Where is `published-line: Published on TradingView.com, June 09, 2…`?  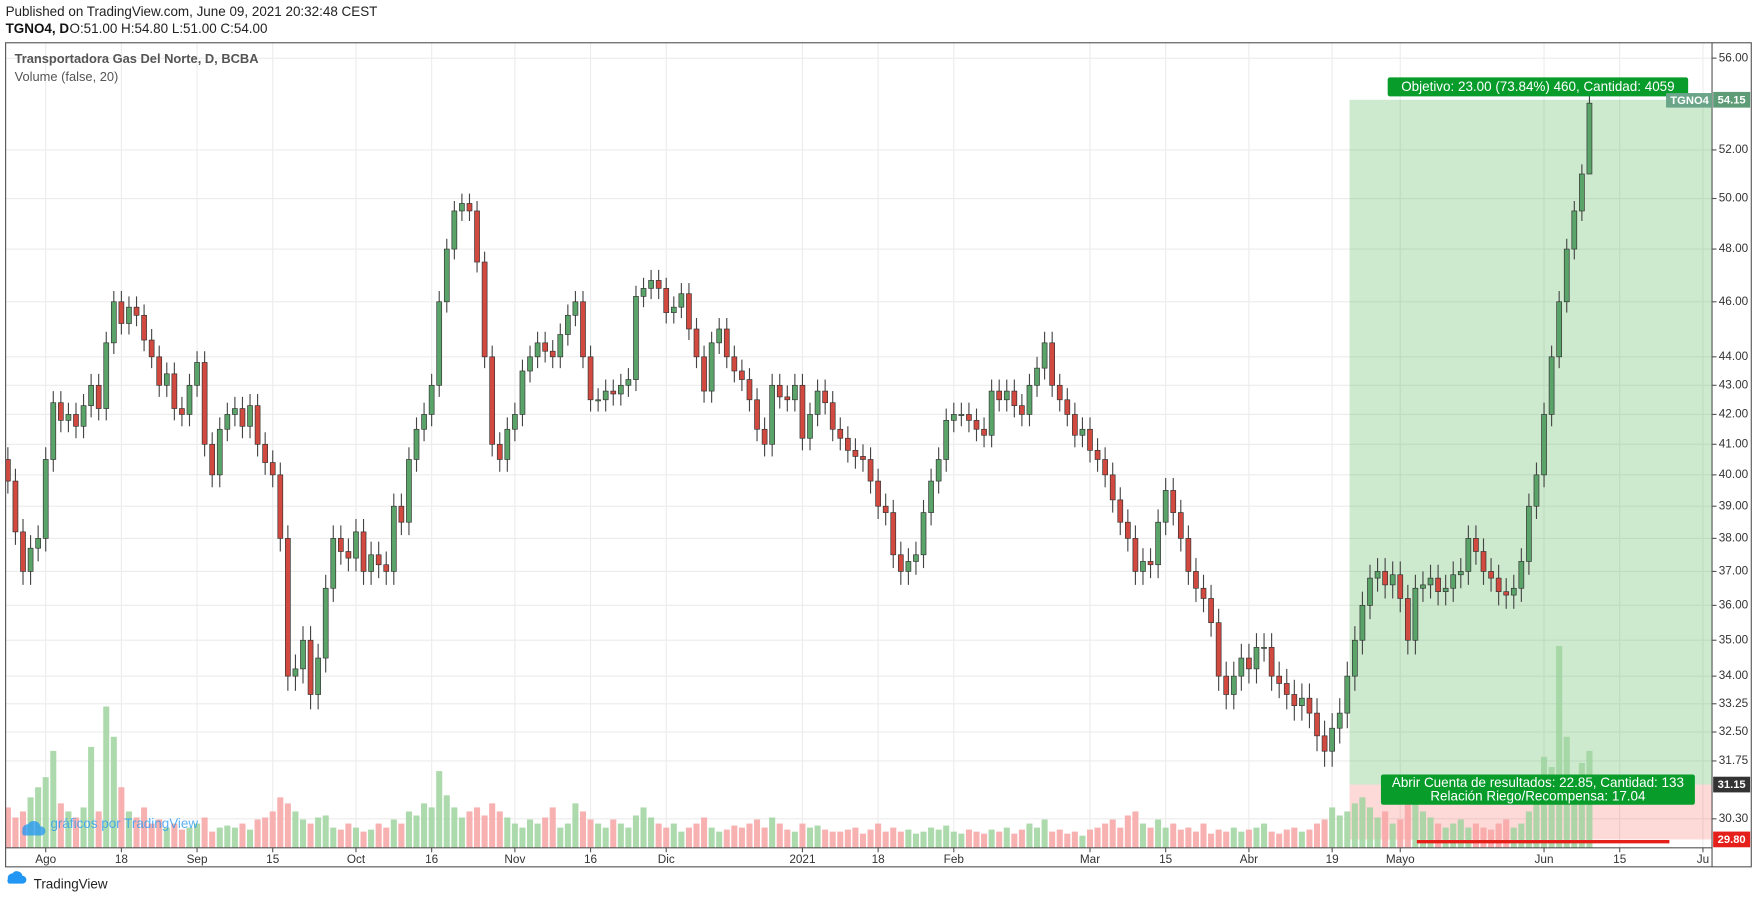
published-line: Published on TradingView.com, June 09, 2… is located at coordinates (192, 11).